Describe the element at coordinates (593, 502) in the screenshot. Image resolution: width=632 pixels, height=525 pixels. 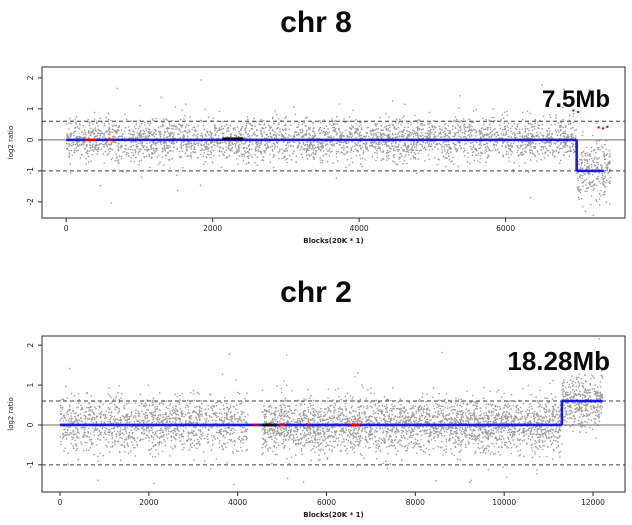
I see `x-tick-label: 12000` at that location.